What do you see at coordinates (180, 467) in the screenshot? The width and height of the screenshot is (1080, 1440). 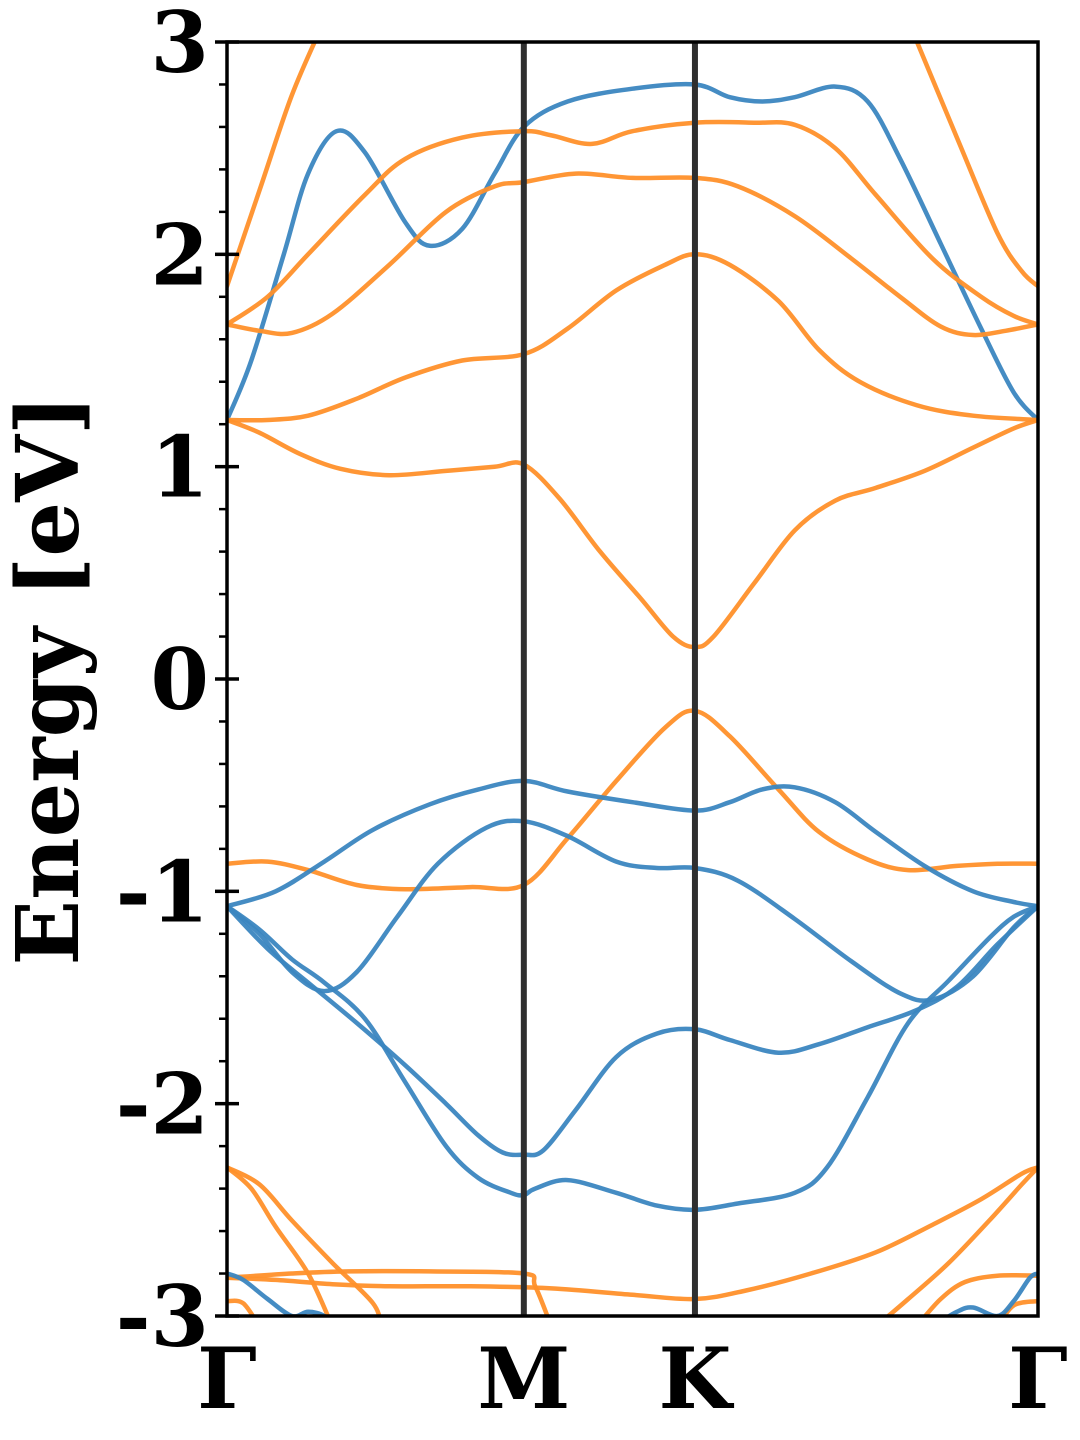 I see `y-tick-label-1: 1` at bounding box center [180, 467].